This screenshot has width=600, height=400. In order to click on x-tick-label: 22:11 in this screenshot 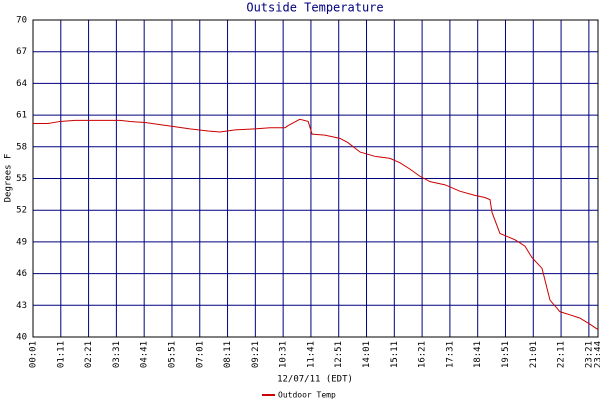, I will do `click(562, 354)`.